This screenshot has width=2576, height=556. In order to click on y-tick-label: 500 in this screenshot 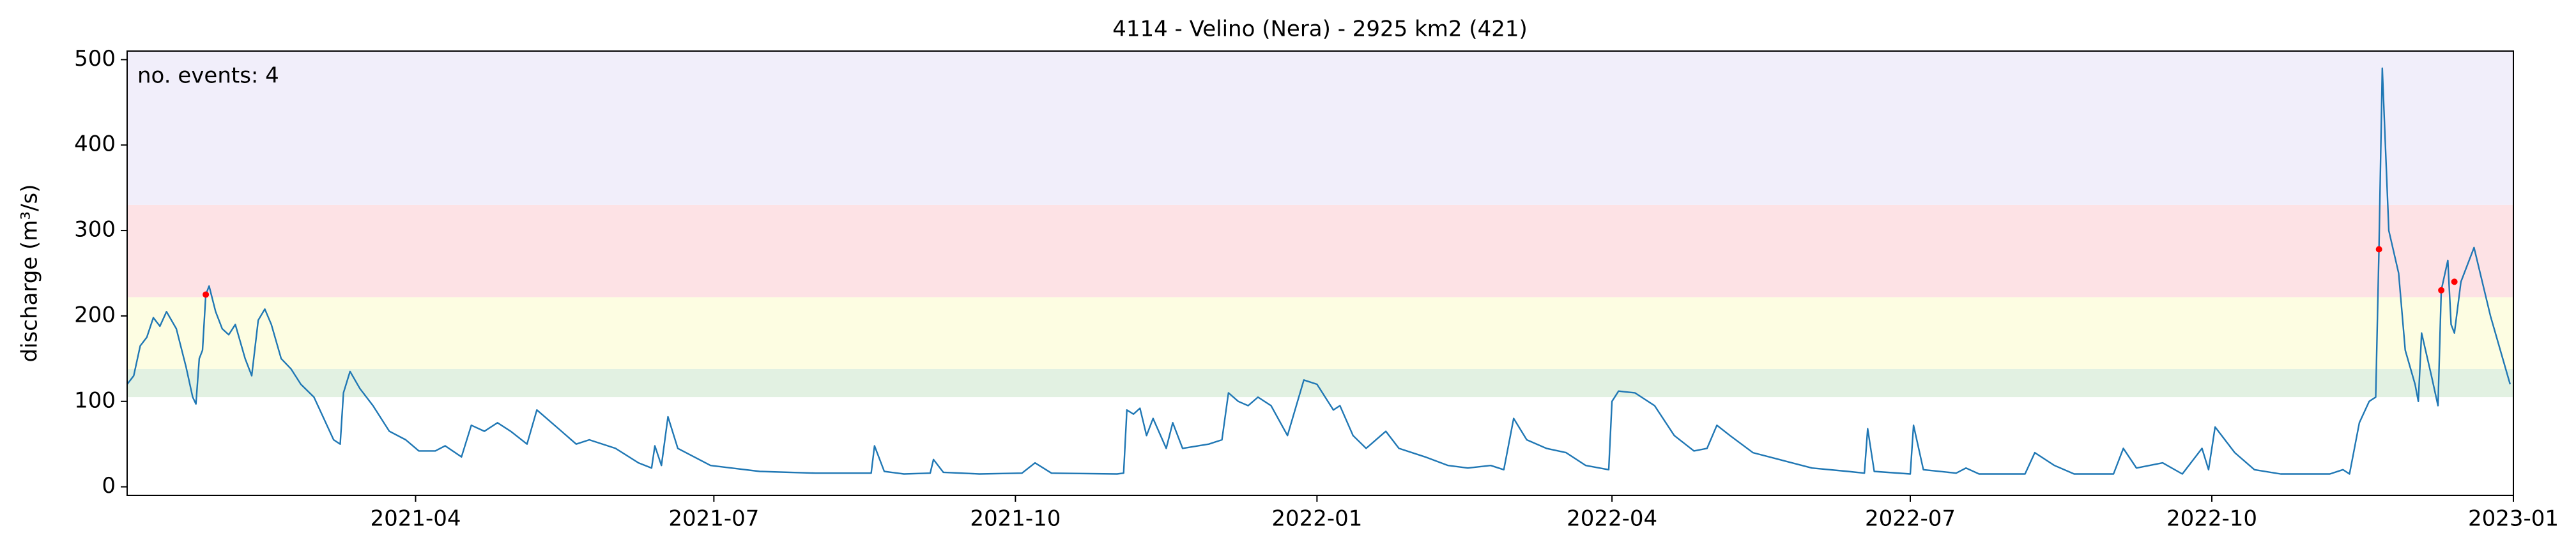, I will do `click(95, 59)`.